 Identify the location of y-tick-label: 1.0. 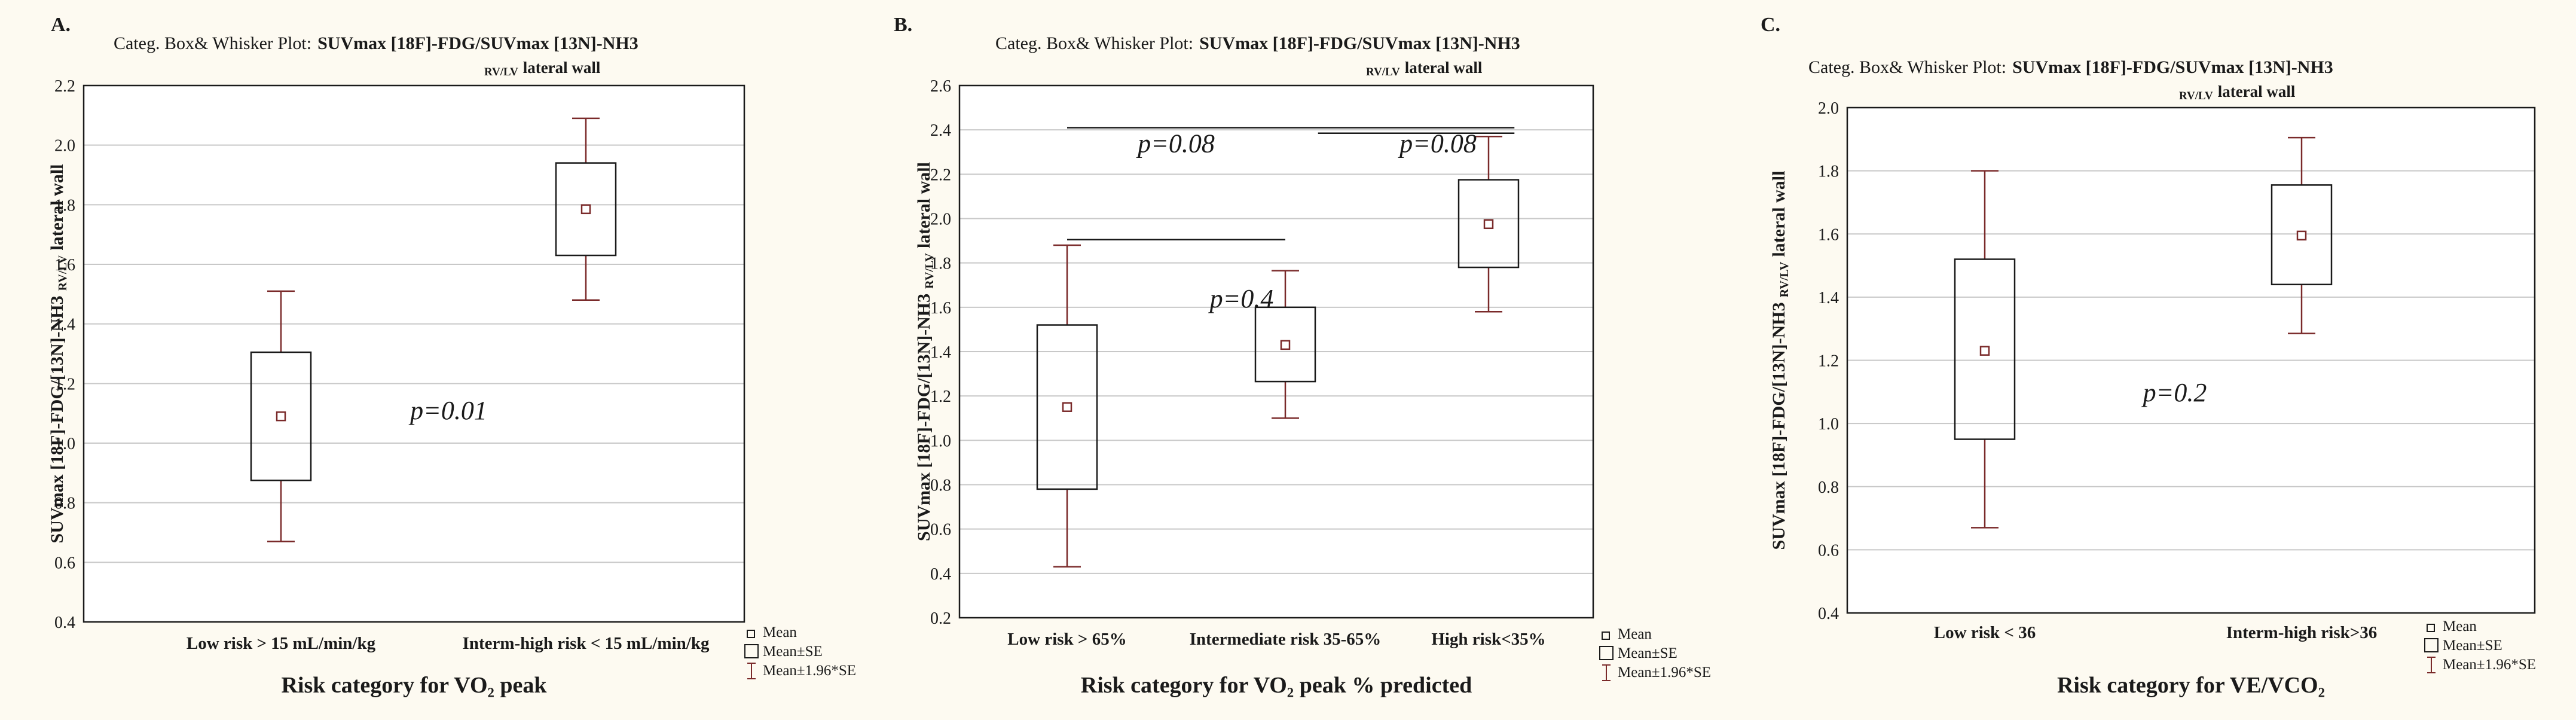
(1829, 425).